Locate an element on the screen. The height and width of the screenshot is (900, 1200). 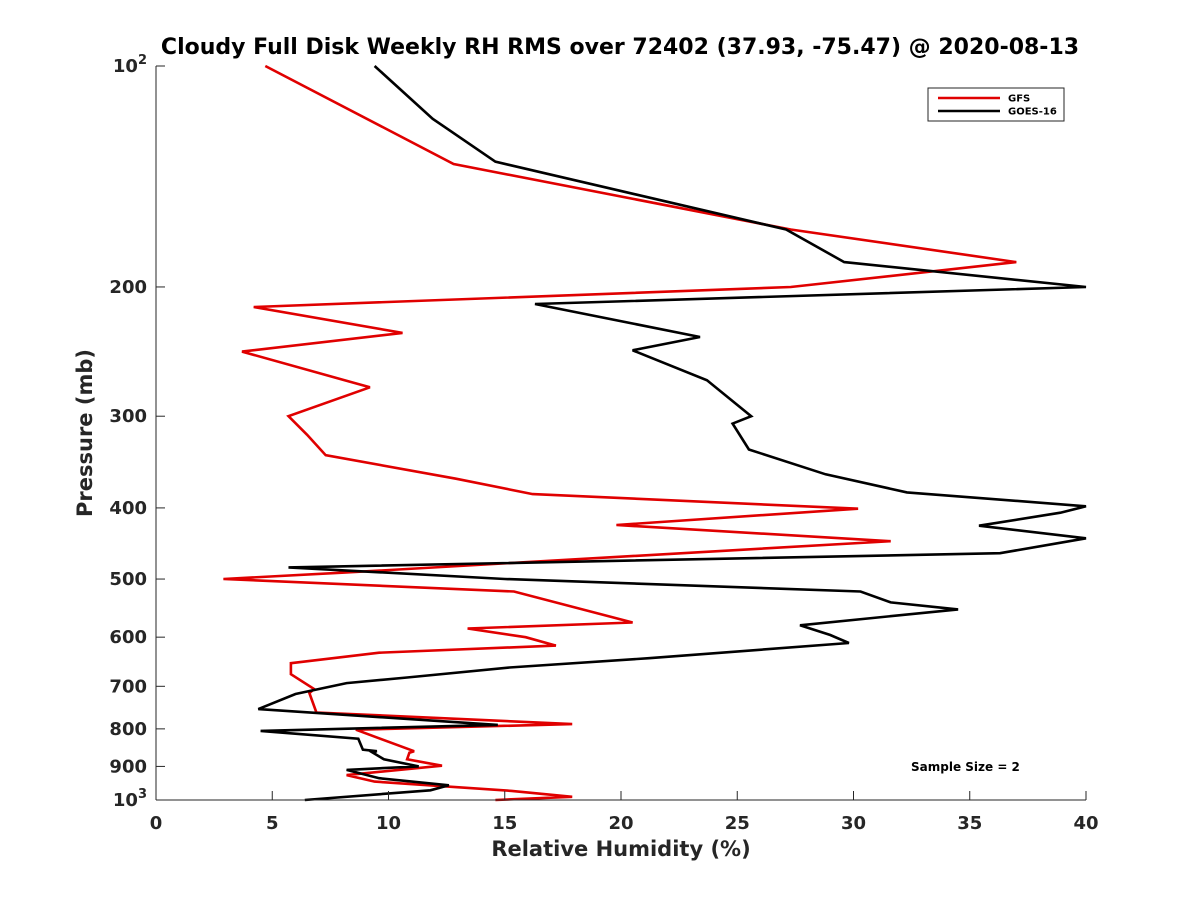
x-tick-label: 25 is located at coordinates (737, 823).